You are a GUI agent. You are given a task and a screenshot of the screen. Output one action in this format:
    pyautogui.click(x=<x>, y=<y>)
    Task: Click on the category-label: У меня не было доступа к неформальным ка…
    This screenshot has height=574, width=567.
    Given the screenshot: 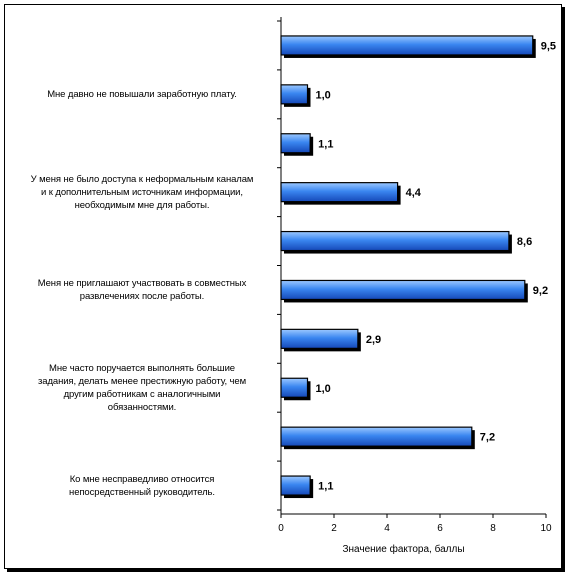 What is the action you would take?
    pyautogui.click(x=142, y=192)
    